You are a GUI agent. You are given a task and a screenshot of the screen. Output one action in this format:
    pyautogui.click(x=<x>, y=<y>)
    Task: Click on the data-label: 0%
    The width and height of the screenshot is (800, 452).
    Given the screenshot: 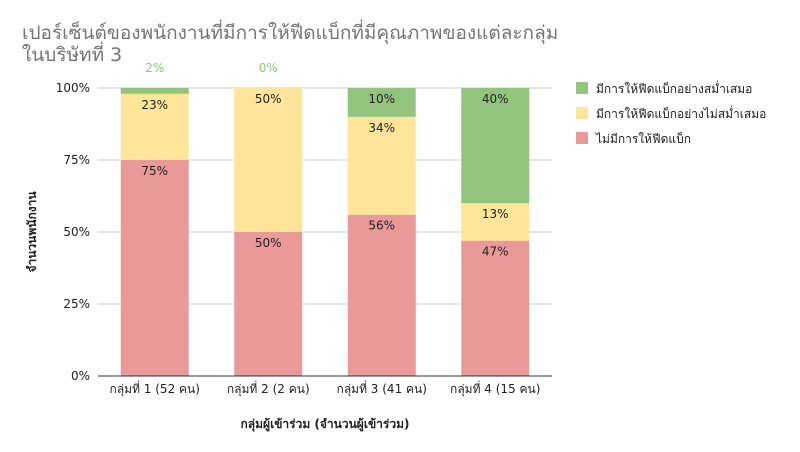 What is the action you would take?
    pyautogui.click(x=268, y=68)
    